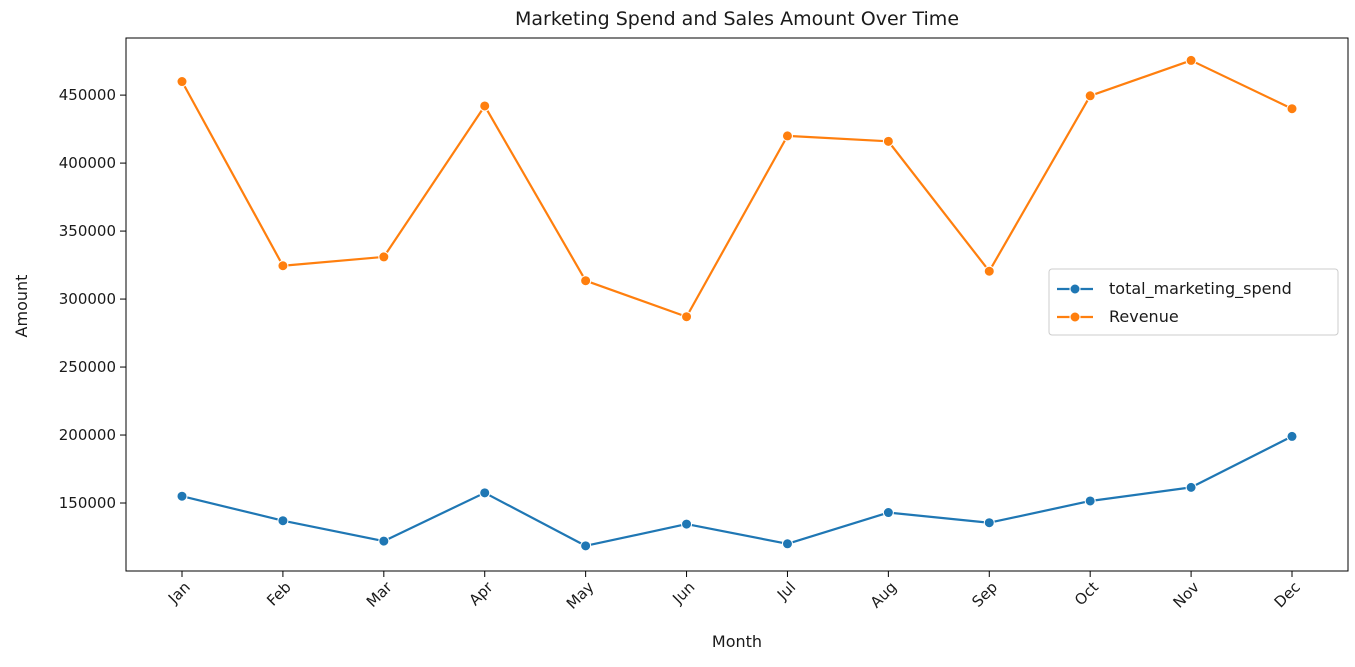 This screenshot has height=667, width=1355. Describe the element at coordinates (87, 231) in the screenshot. I see `y-tick-label: 350000` at that location.